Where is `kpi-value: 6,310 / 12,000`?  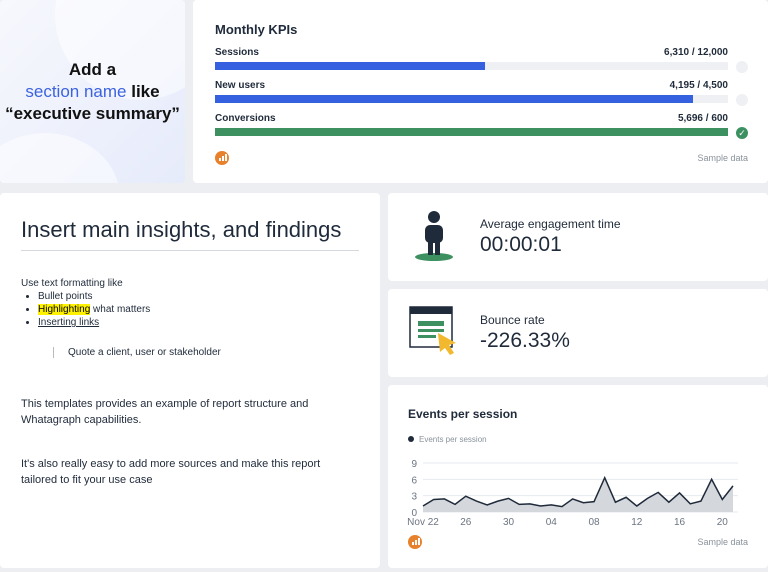
kpi-value: 6,310 / 12,000 is located at coordinates (696, 52).